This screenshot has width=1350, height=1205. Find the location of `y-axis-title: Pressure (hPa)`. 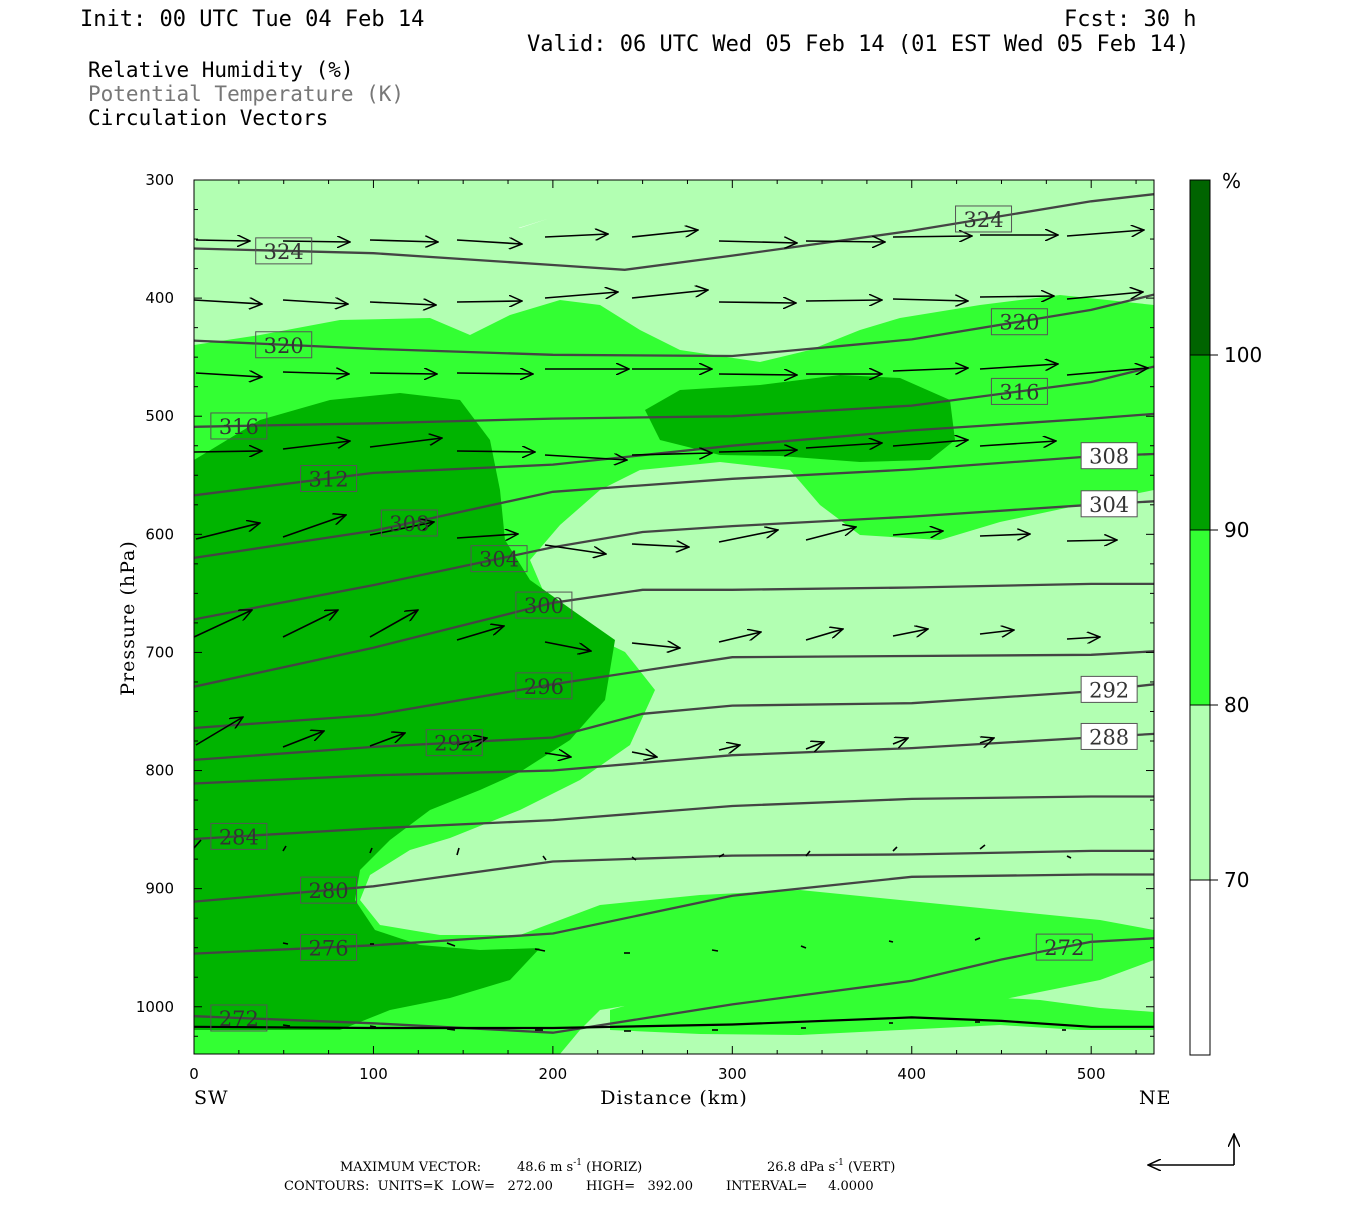

y-axis-title: Pressure (hPa) is located at coordinates (128, 618).